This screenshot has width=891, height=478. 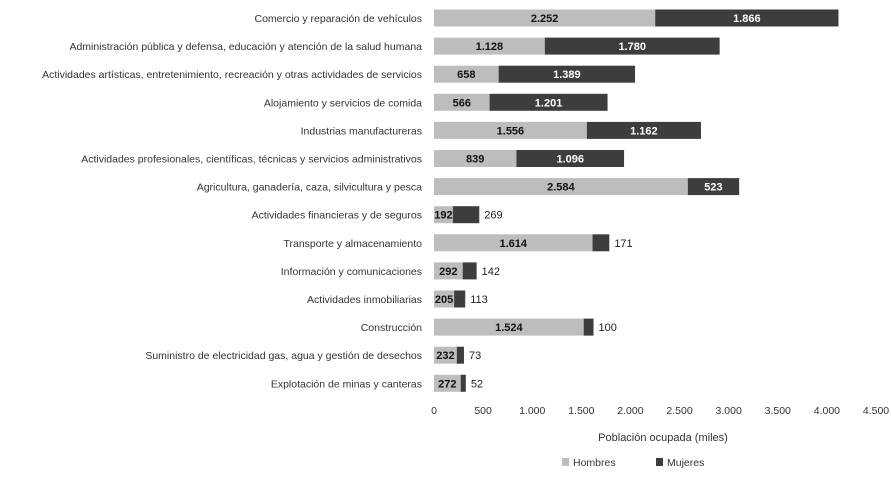 I want to click on legend-label-hombres: Hombres, so click(x=594, y=463).